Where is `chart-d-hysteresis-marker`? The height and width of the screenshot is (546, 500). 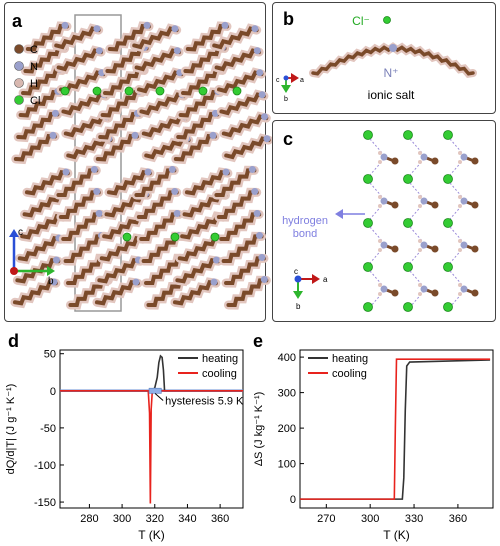 chart-d-hysteresis-marker is located at coordinates (155, 390).